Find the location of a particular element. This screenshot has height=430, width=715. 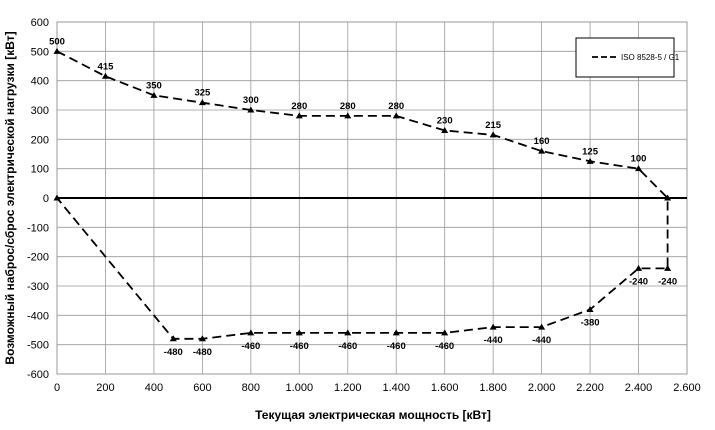

y-tick-label: -300 is located at coordinates (38, 287).